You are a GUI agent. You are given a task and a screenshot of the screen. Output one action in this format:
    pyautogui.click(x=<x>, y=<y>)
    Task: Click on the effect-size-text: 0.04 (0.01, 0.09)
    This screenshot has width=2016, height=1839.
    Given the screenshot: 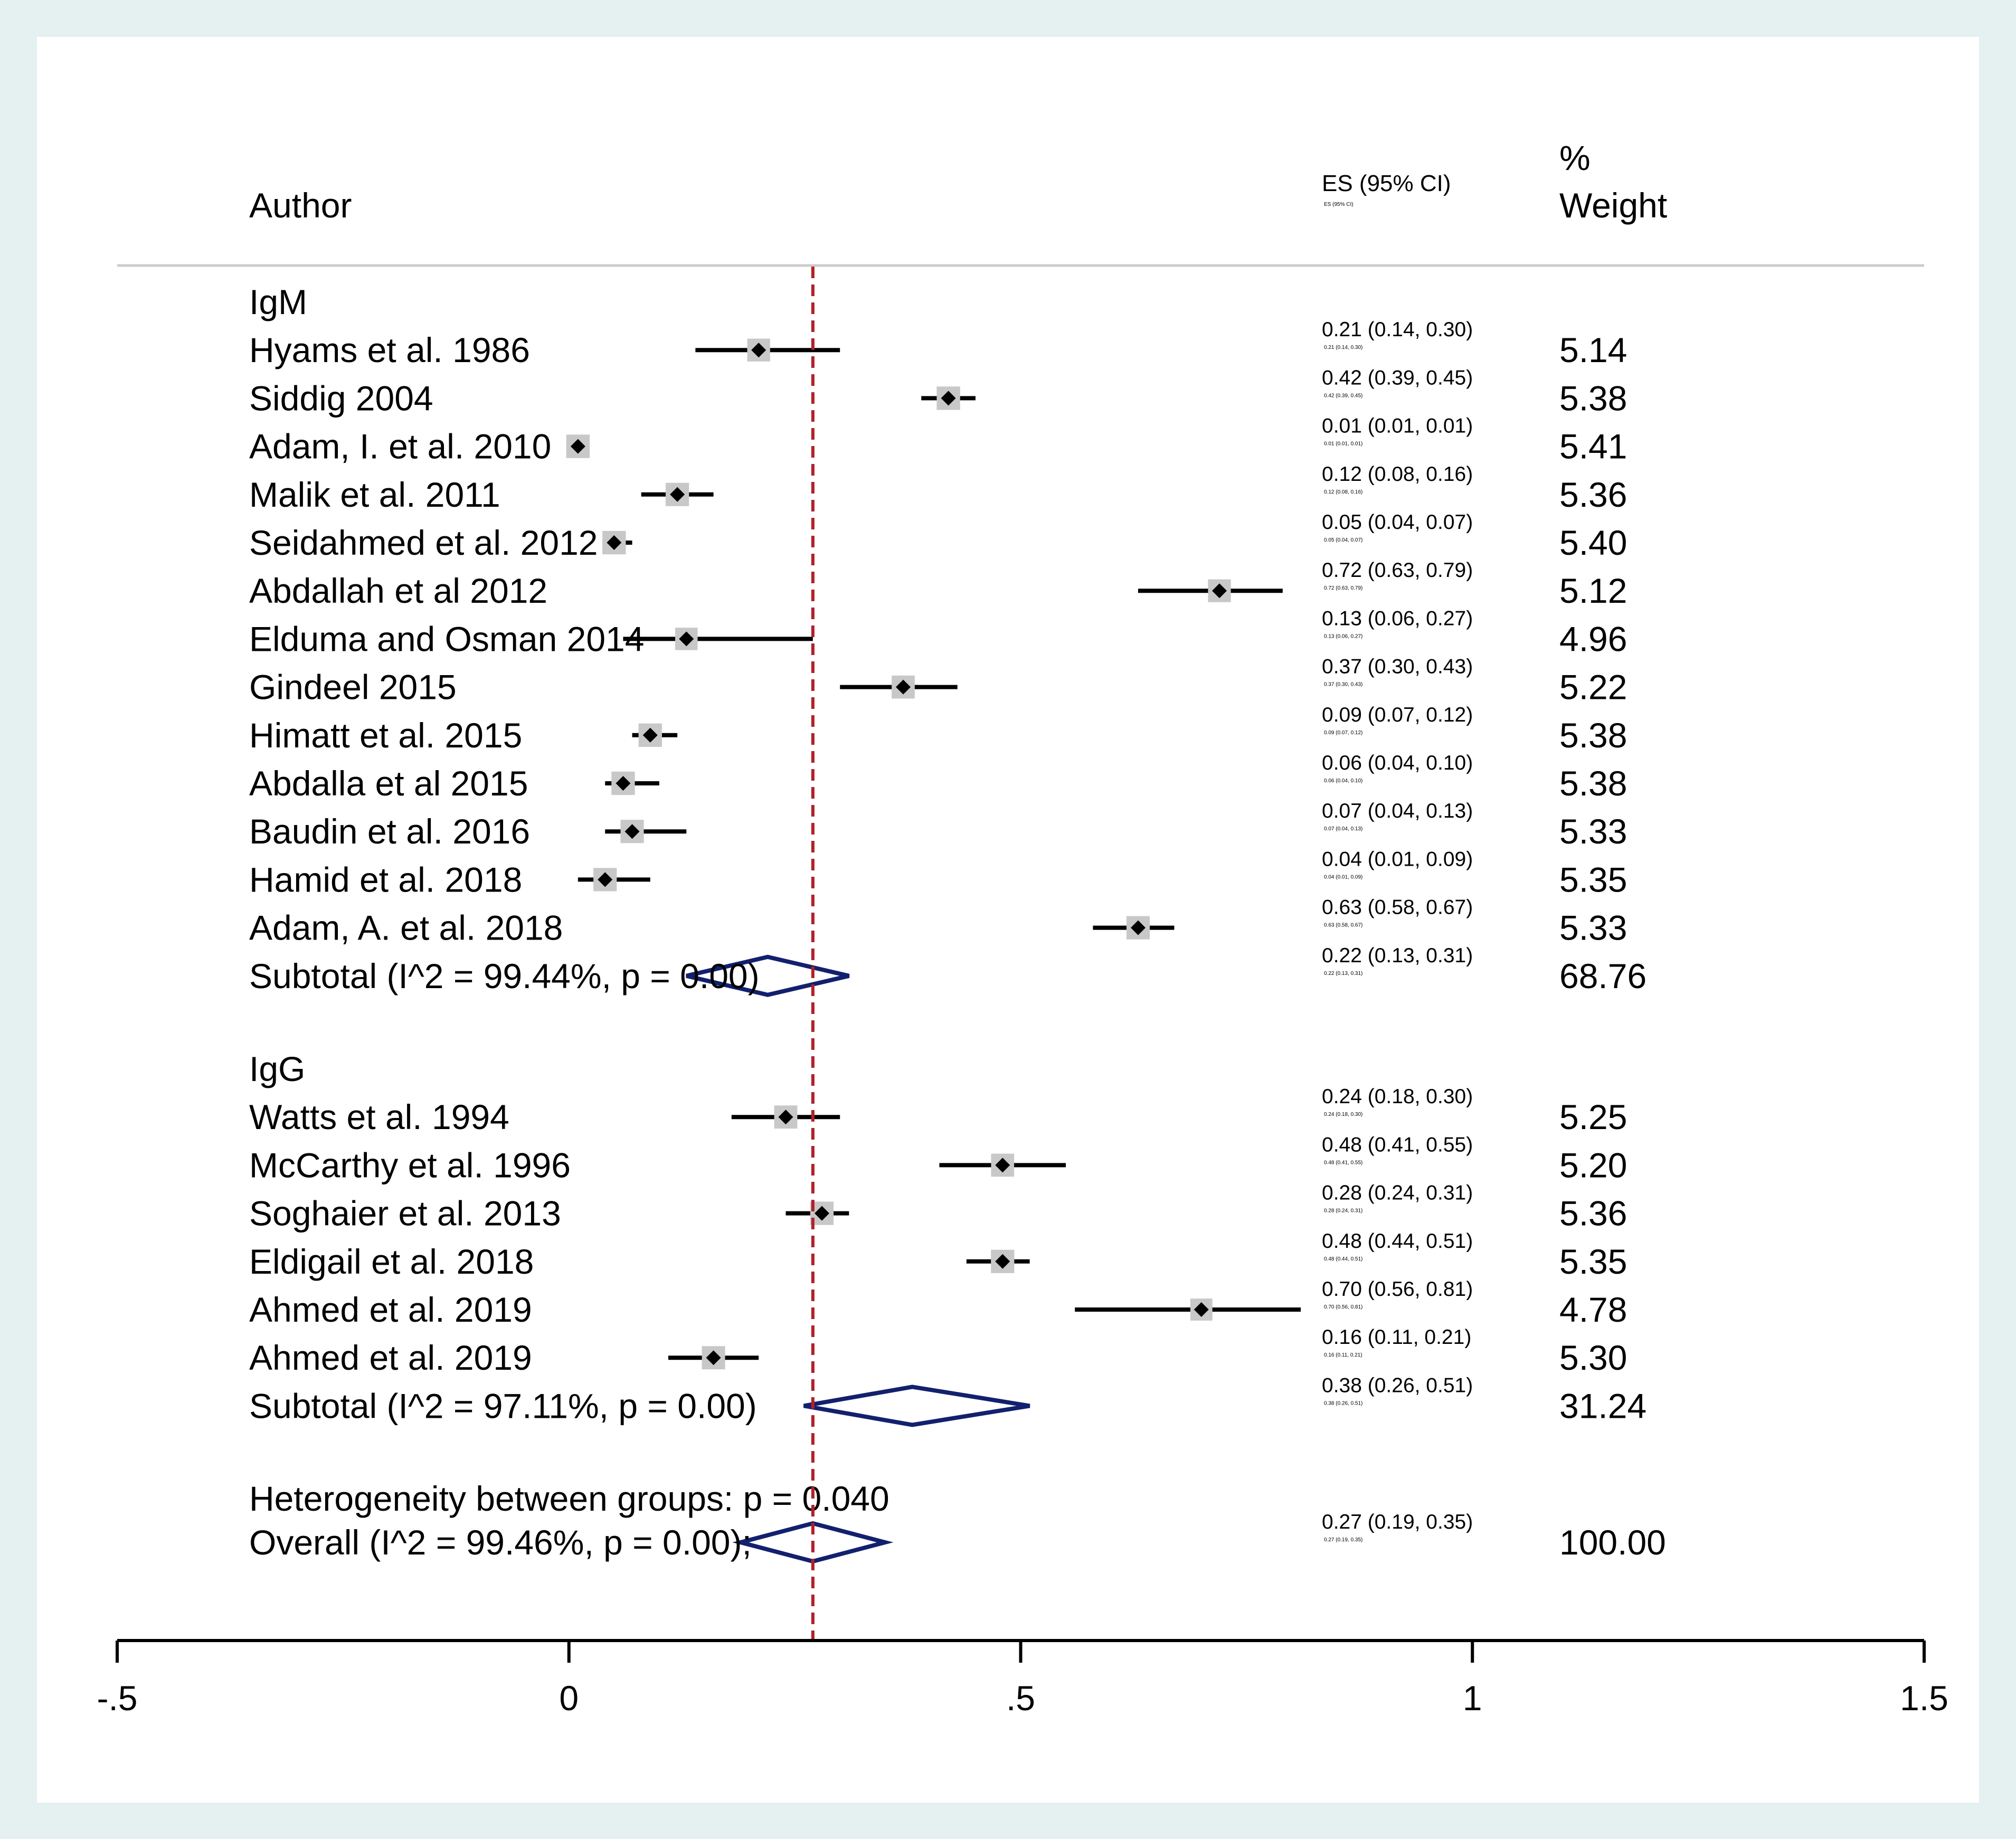 What is the action you would take?
    pyautogui.click(x=1398, y=859)
    